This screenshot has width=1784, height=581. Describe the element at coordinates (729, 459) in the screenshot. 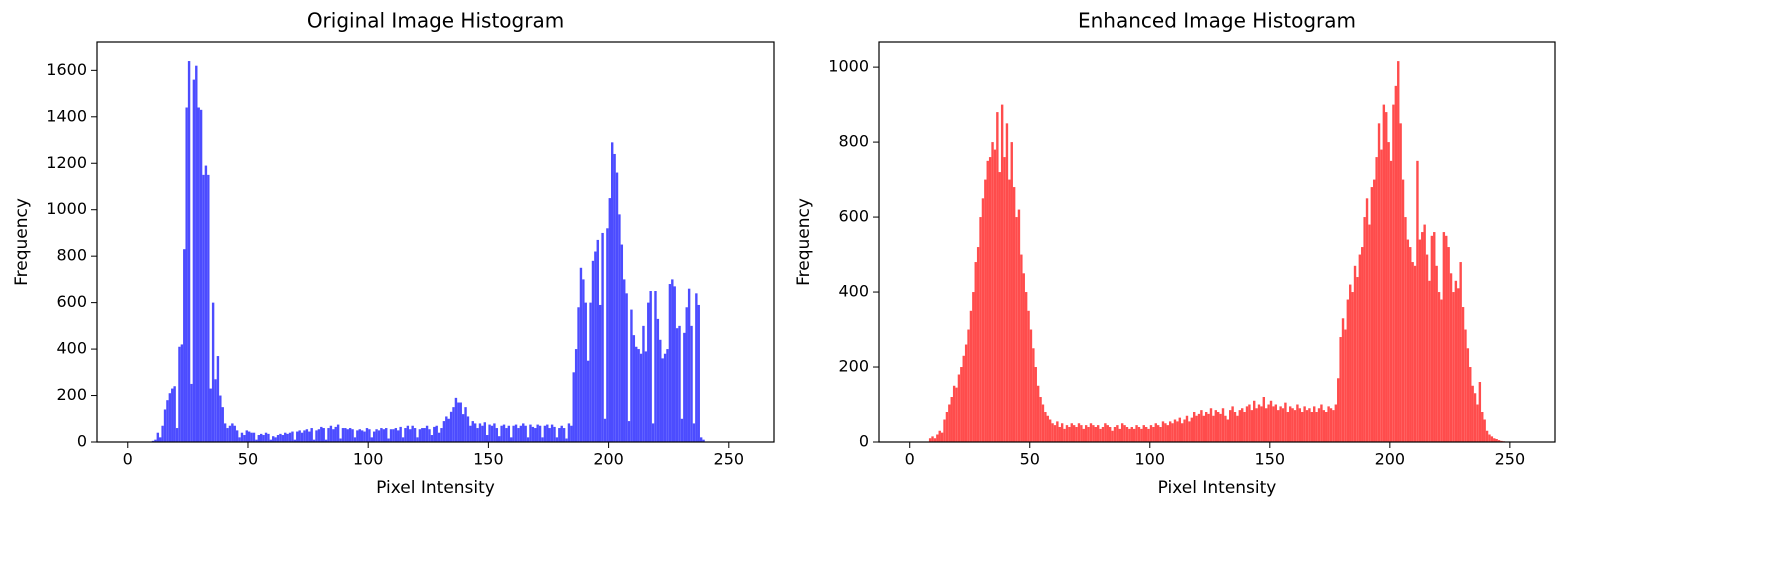

I see `x-tick-label: 250` at that location.